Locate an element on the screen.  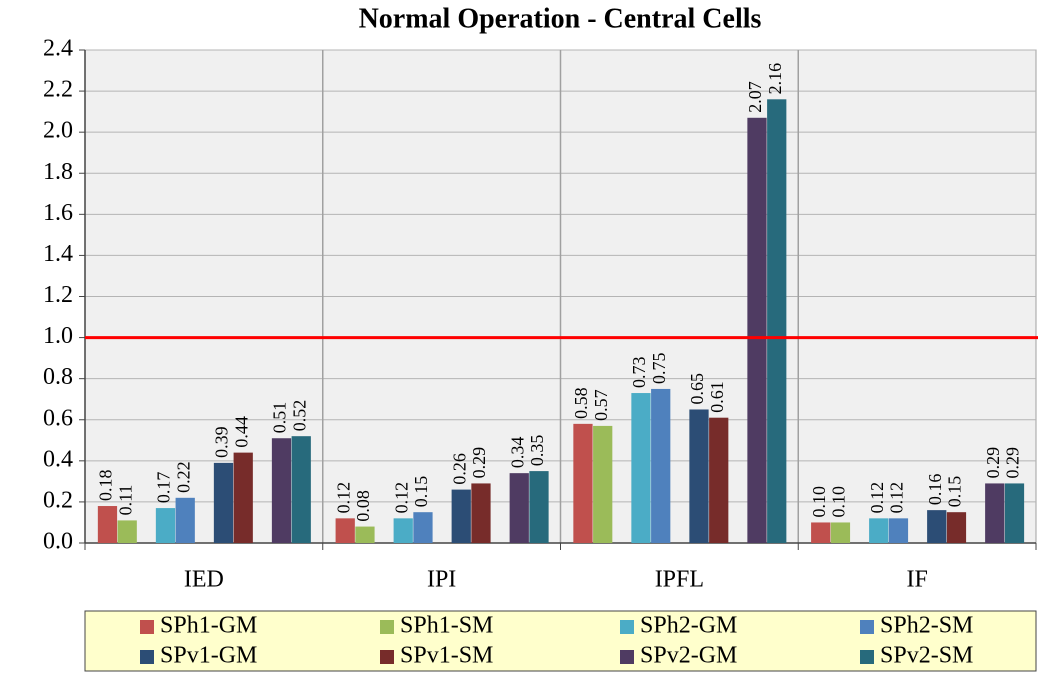
data-label: 0.44 is located at coordinates (241, 432).